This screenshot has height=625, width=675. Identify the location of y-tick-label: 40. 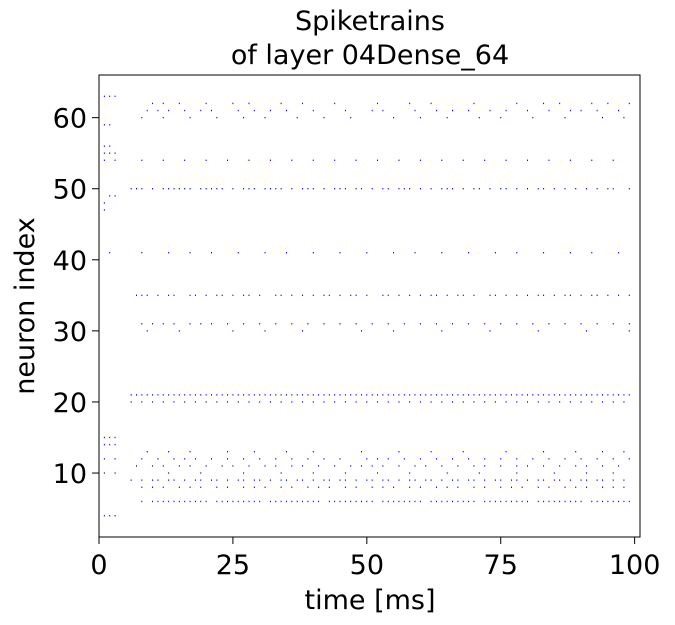
(70, 261).